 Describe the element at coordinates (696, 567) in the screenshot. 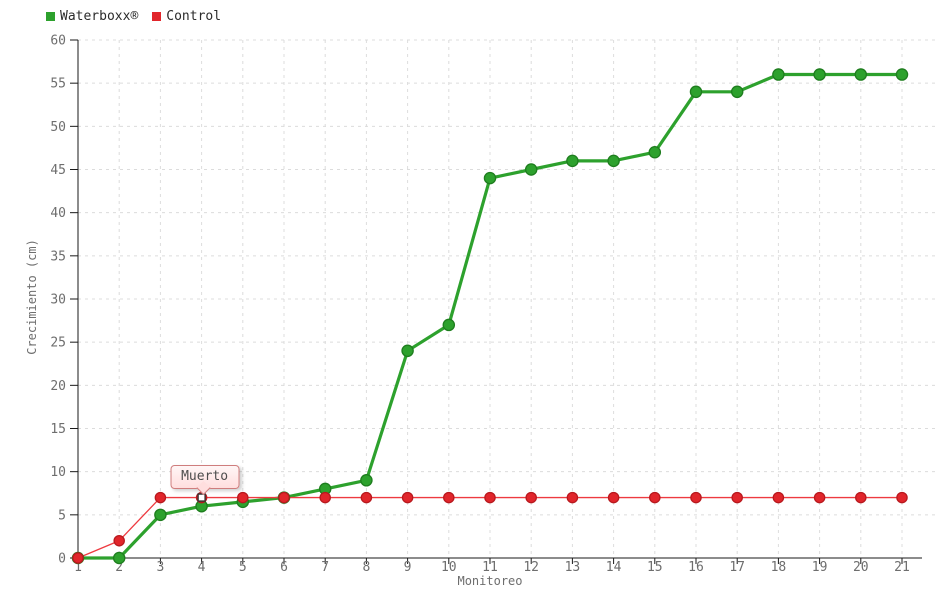

I see `svg-text: 16` at that location.